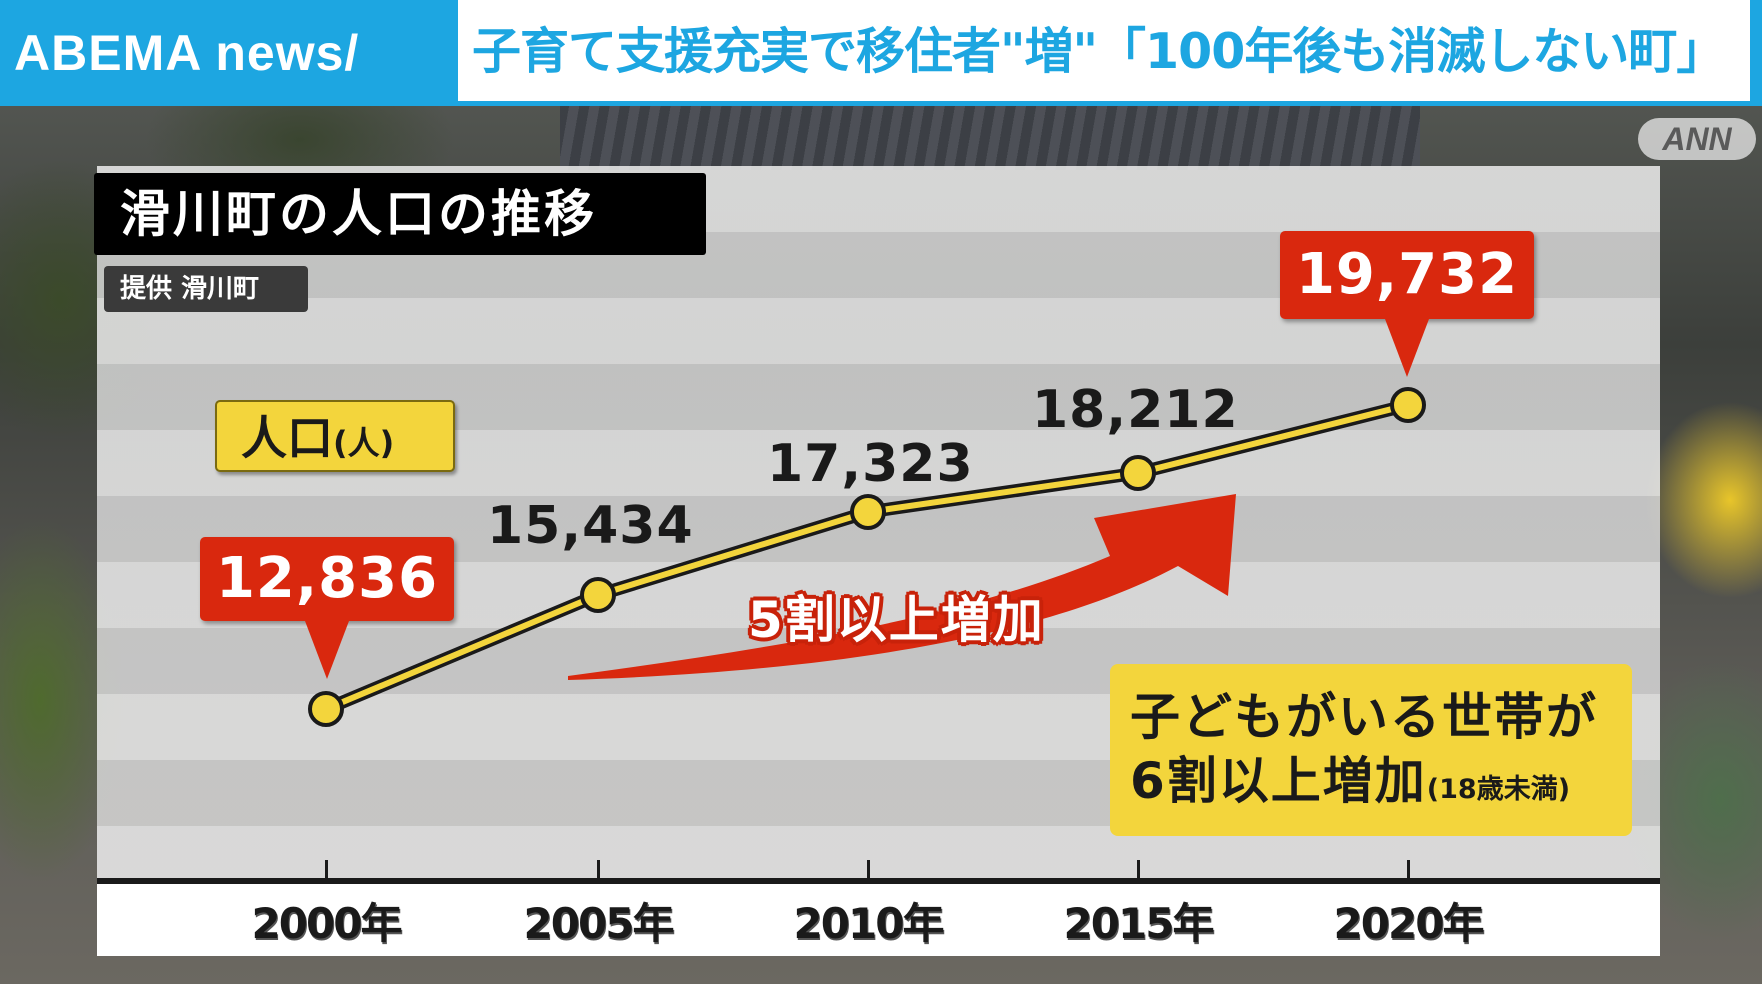 The height and width of the screenshot is (984, 1762). I want to click on note-line-2: 6割以上増加(18歳未満), so click(1381, 785).